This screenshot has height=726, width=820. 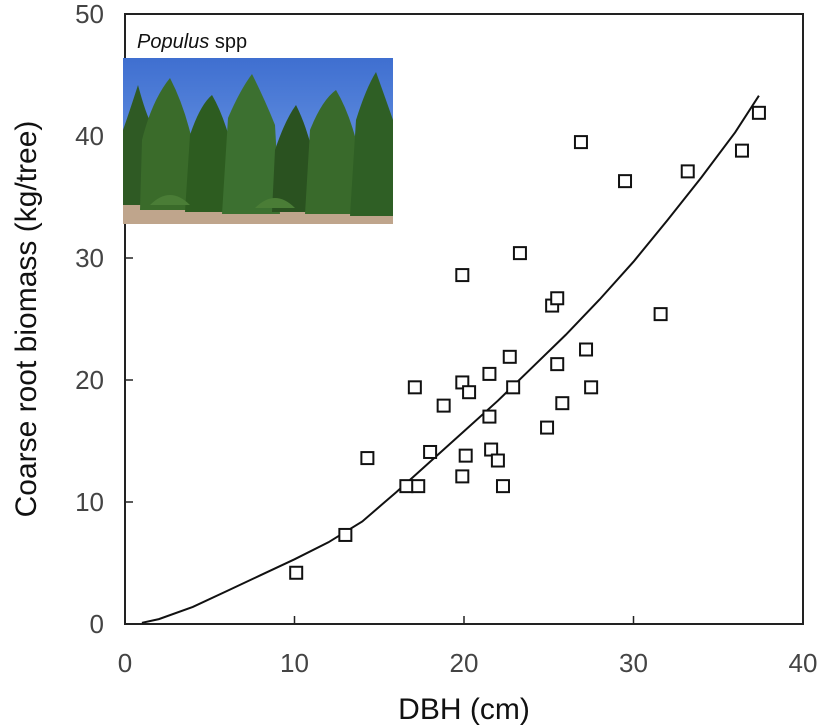 What do you see at coordinates (89, 14) in the screenshot?
I see `y-tick-label: 50` at bounding box center [89, 14].